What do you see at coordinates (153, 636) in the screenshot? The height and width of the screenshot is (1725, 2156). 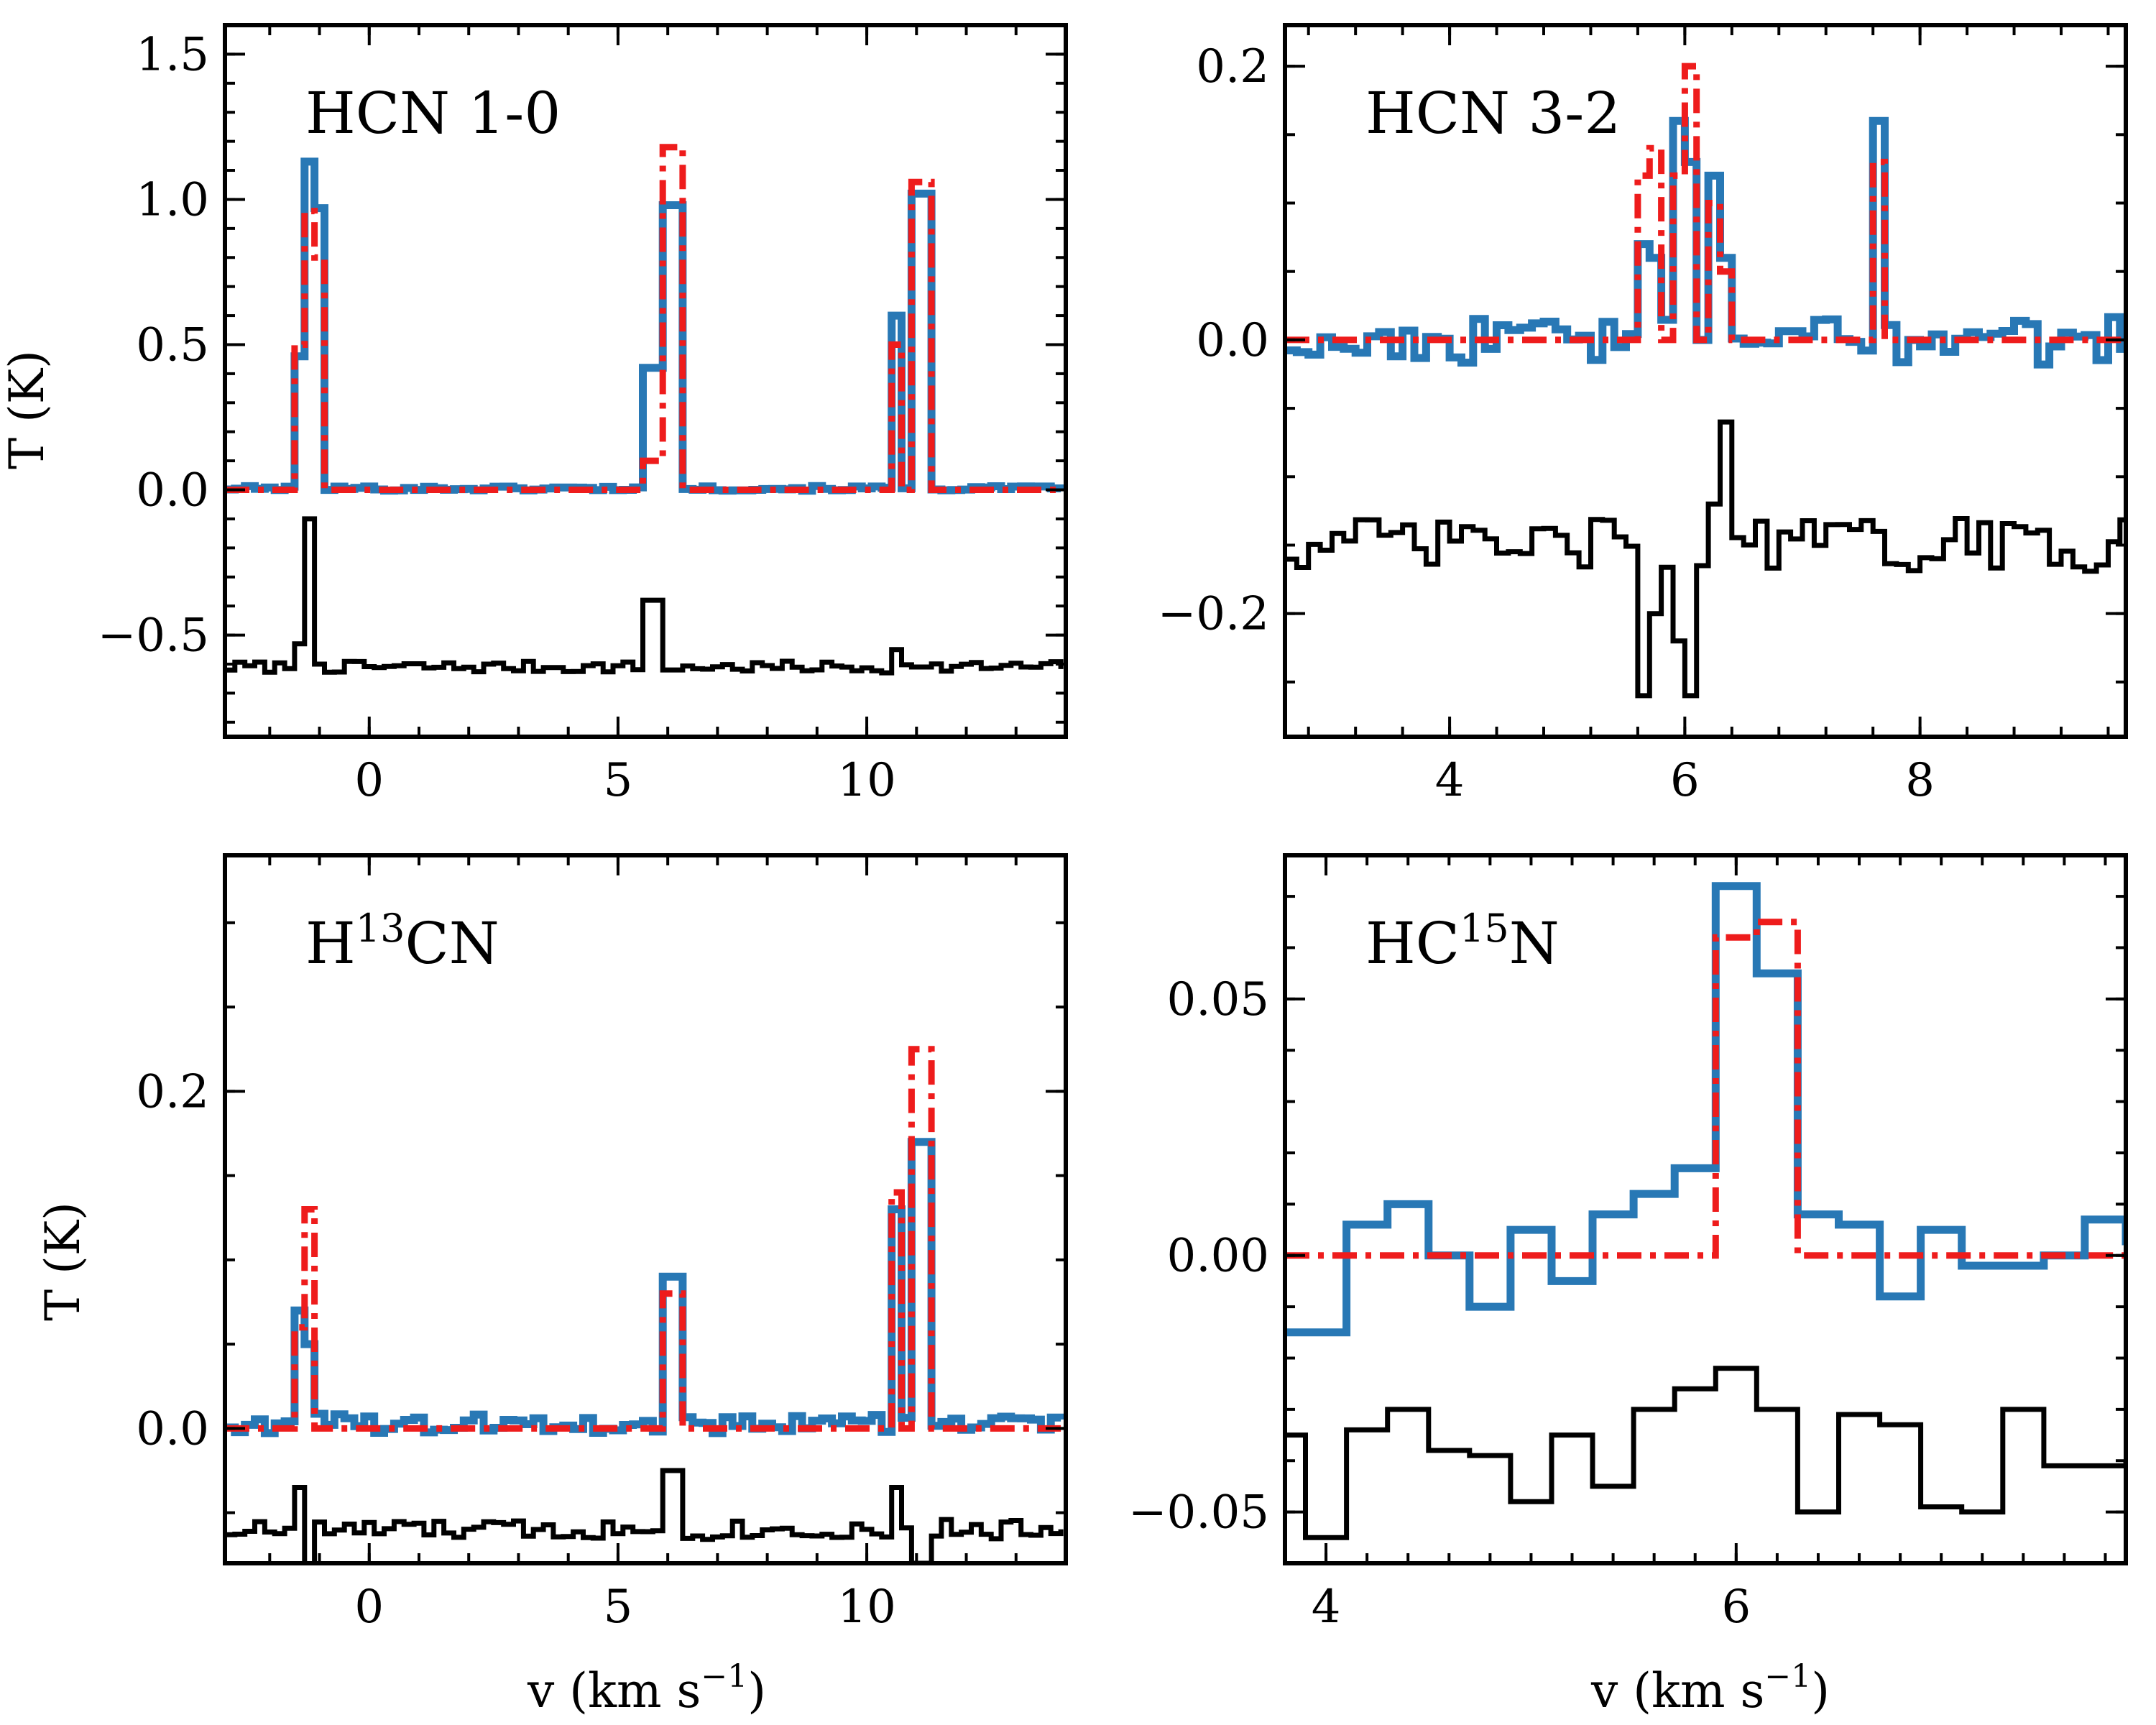 I see `y-tick-label: −0.5` at bounding box center [153, 636].